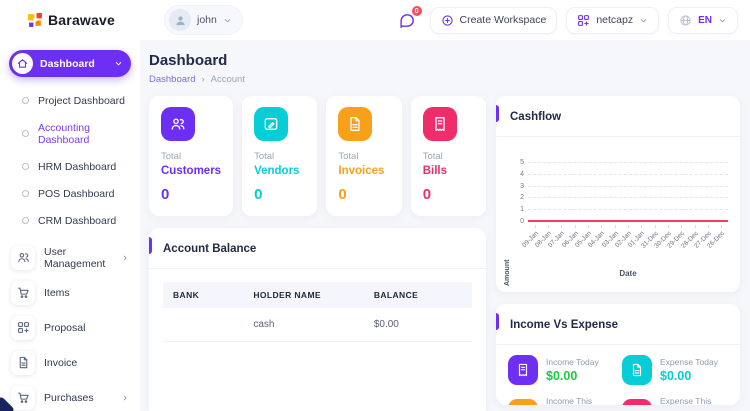  I want to click on notification-badge: 0, so click(416, 11).